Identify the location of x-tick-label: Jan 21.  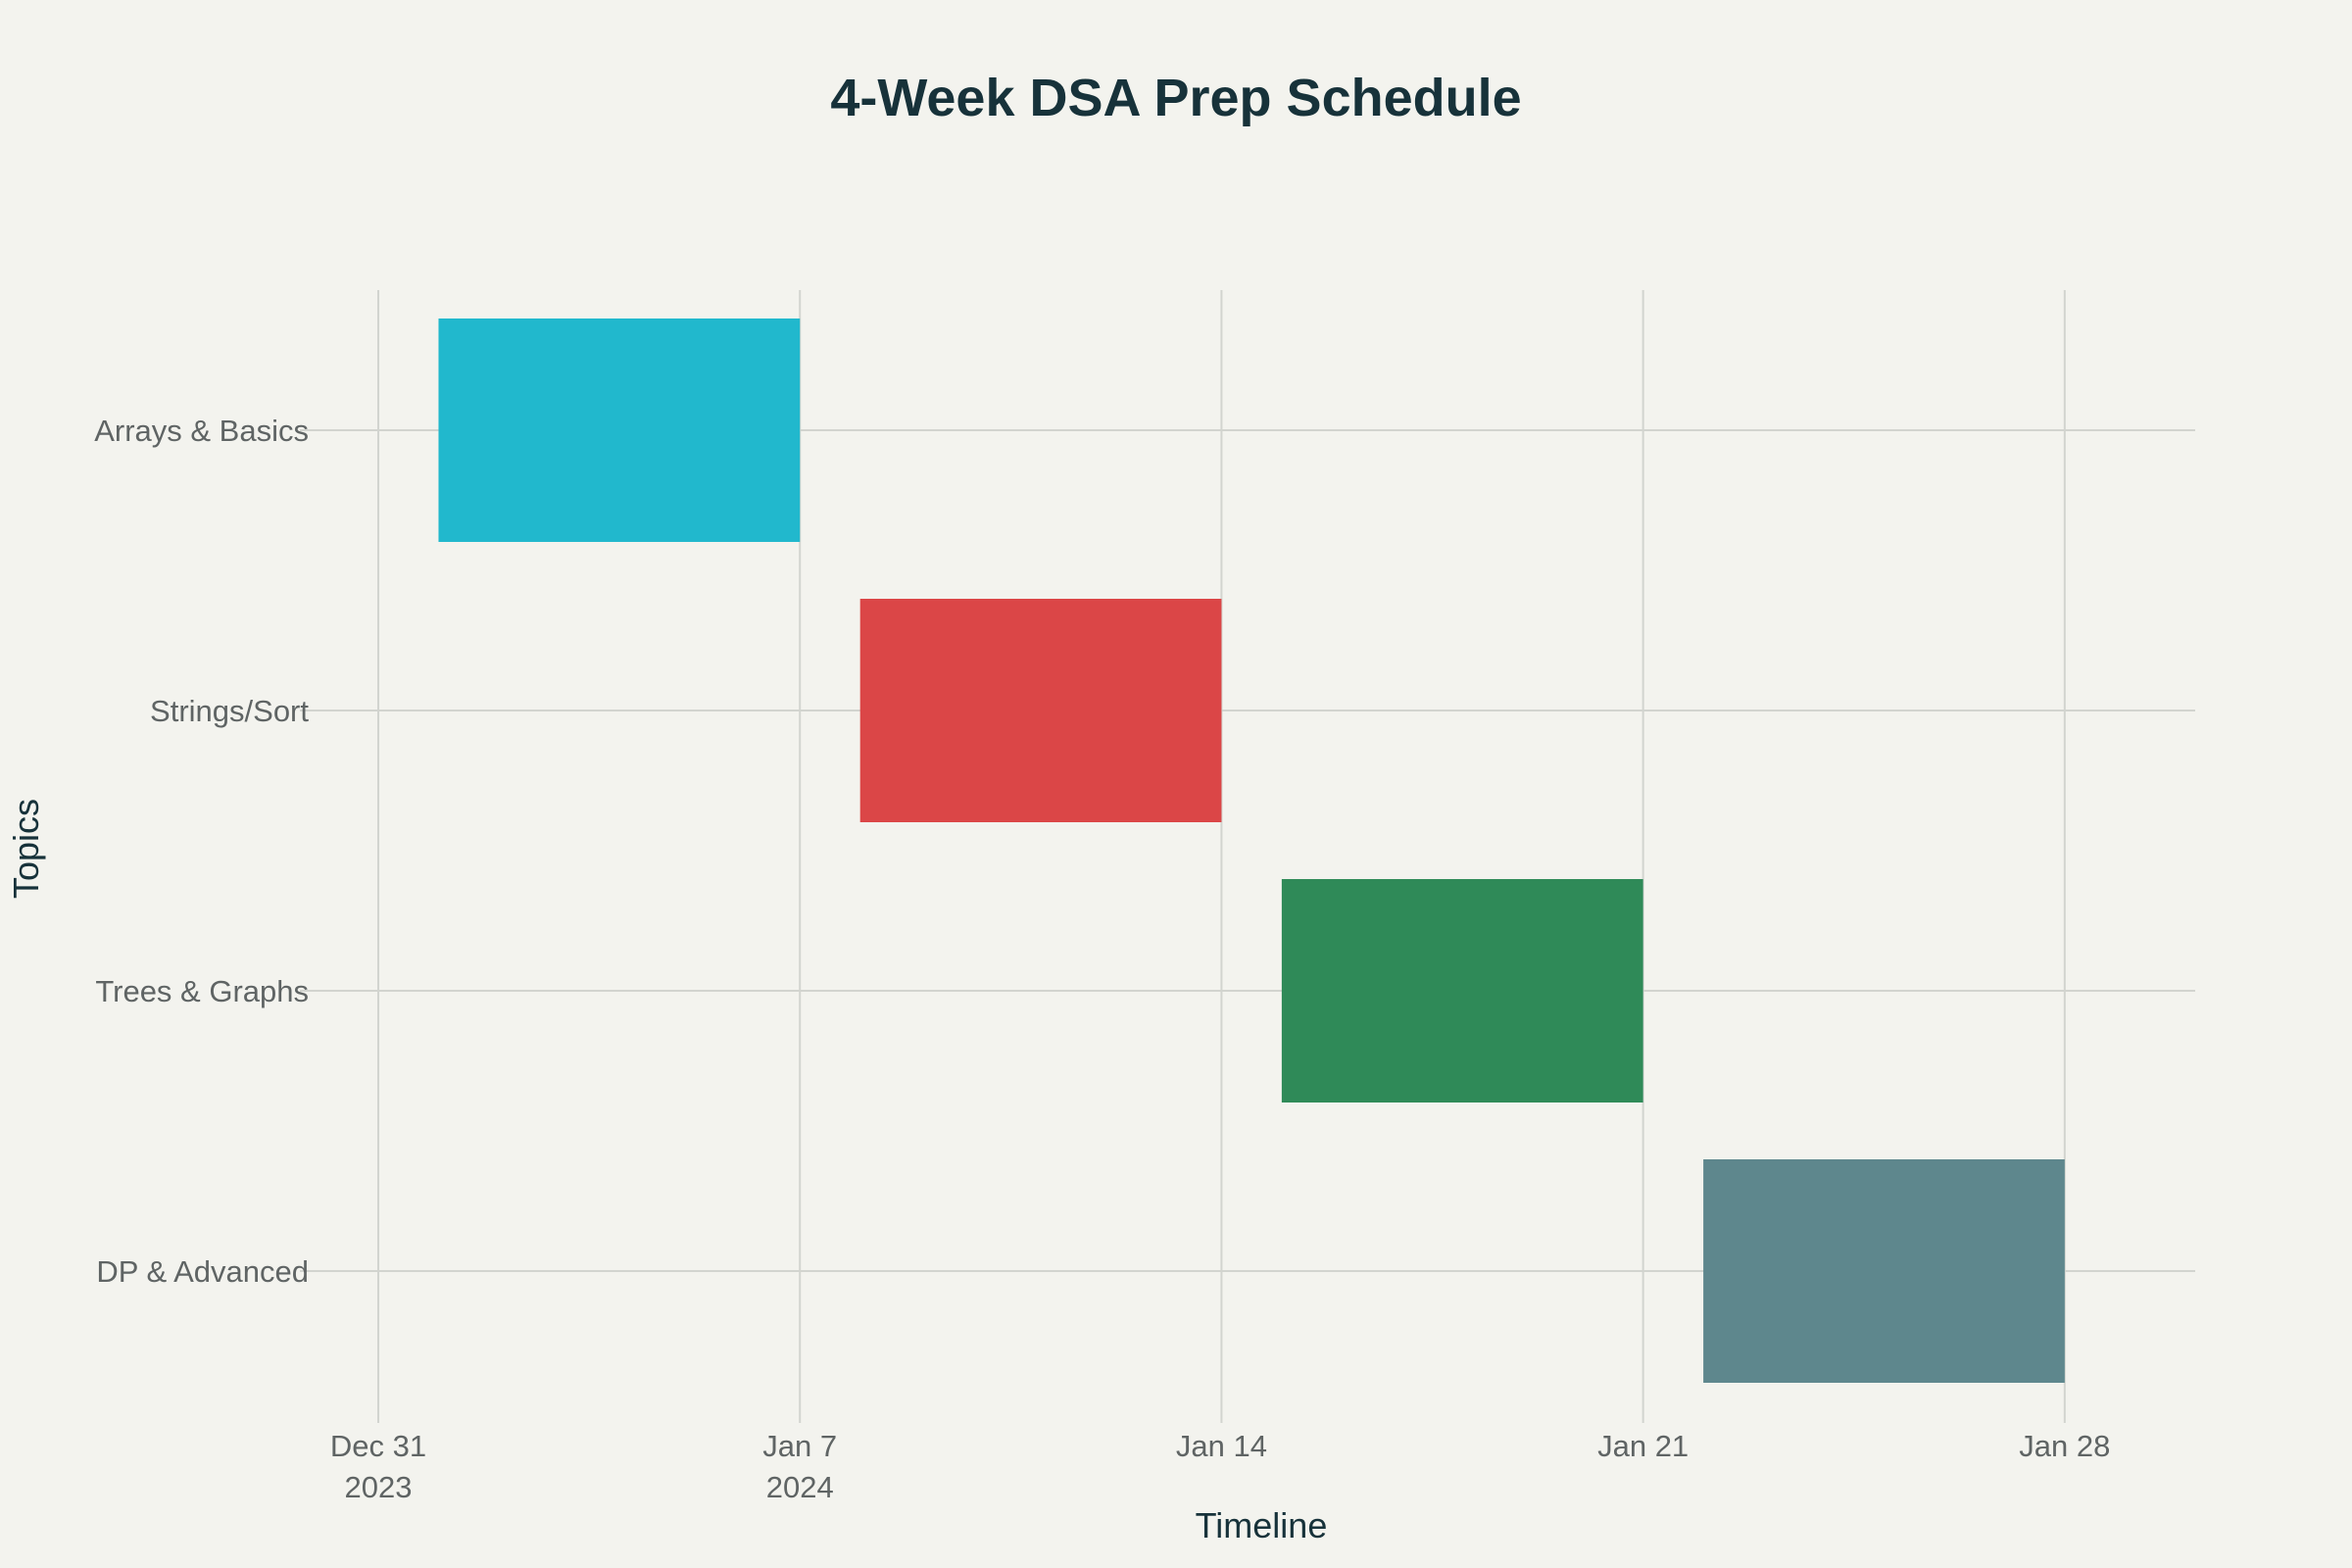
(1643, 1446).